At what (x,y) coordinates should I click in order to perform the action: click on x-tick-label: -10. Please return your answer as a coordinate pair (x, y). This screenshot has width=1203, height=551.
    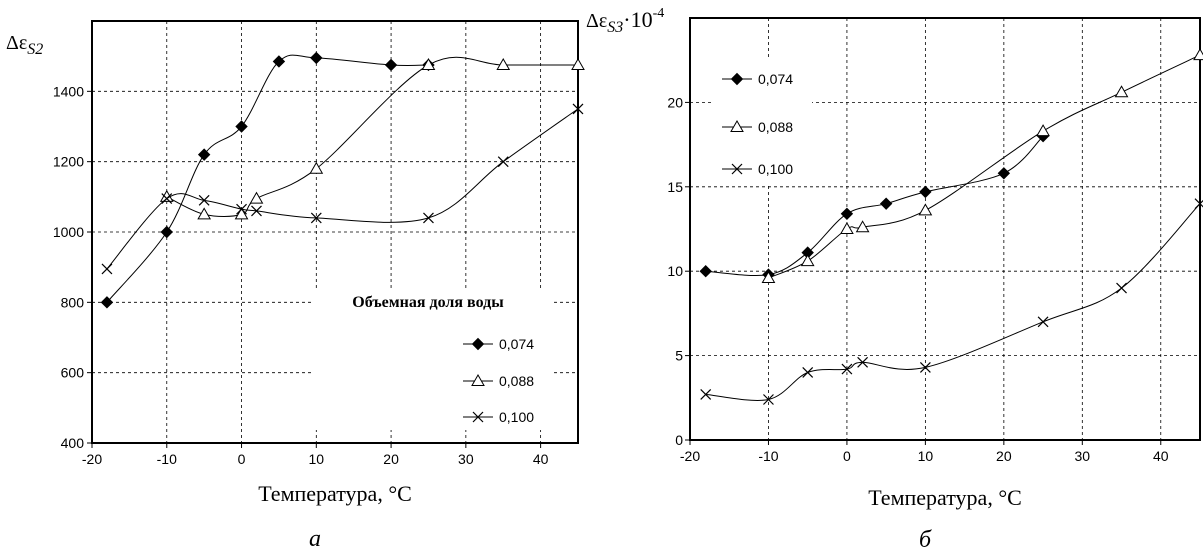
    Looking at the image, I should click on (768, 456).